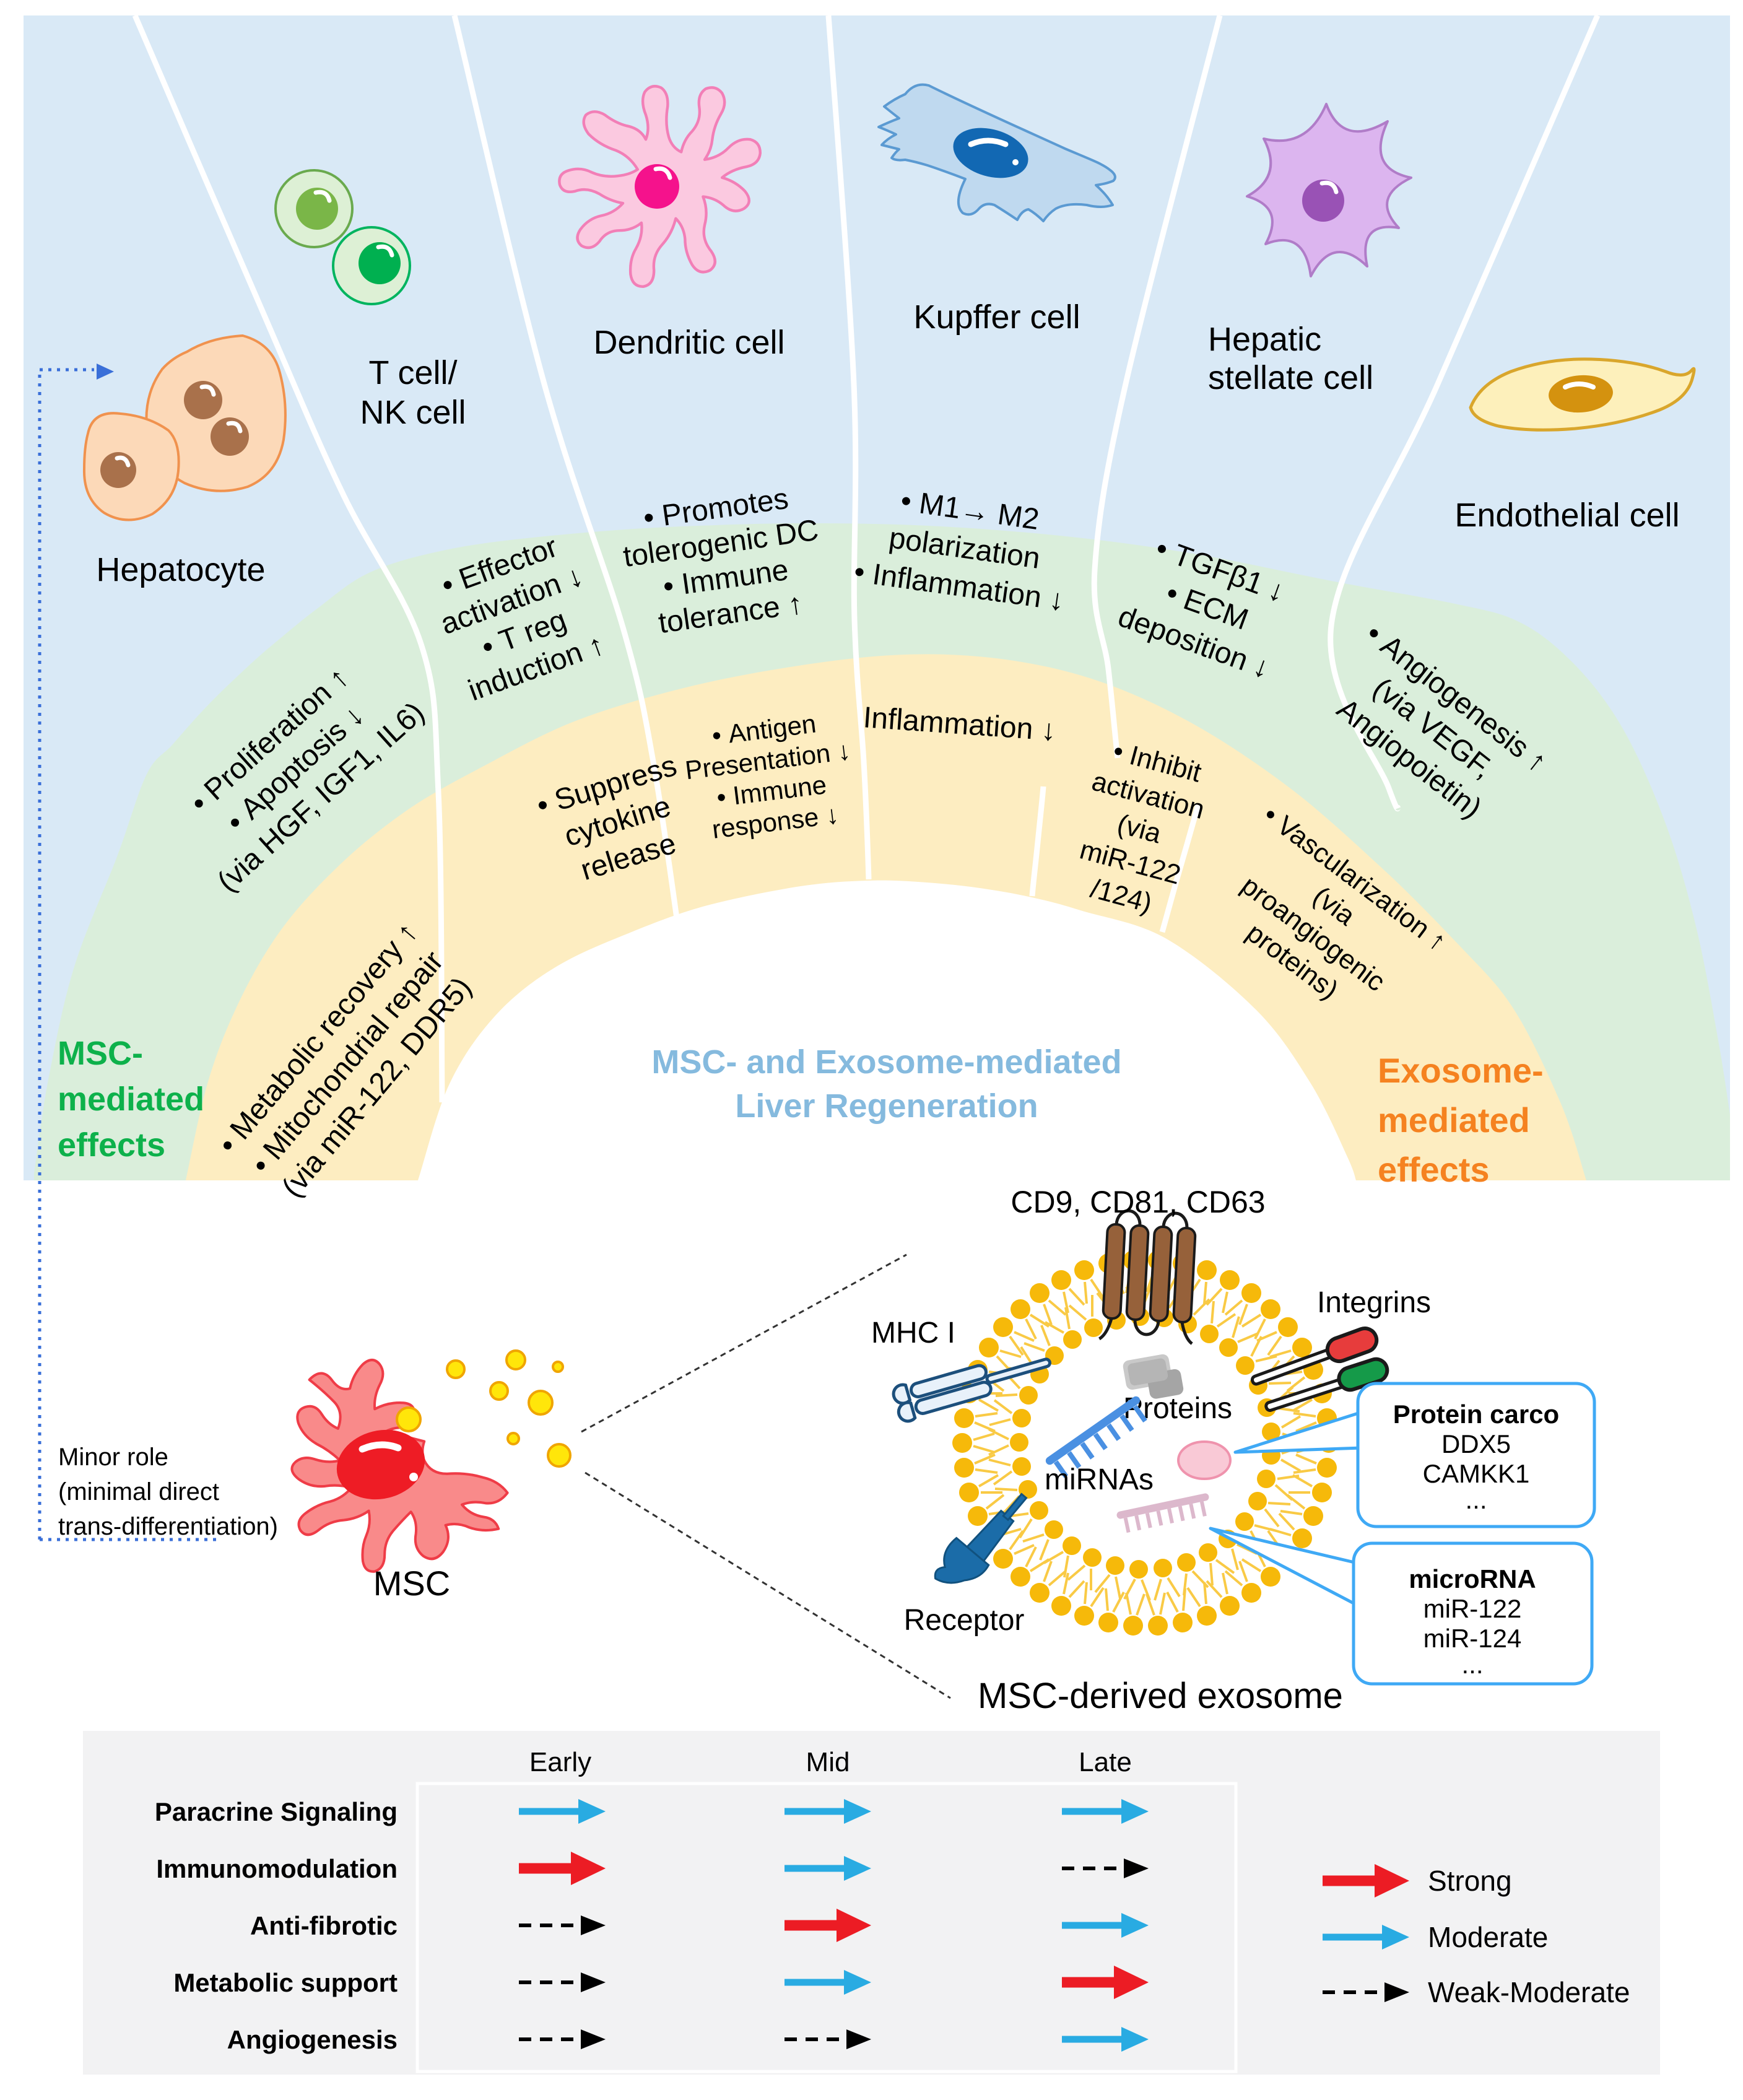 This screenshot has height=2100, width=1743. Describe the element at coordinates (277, 1868) in the screenshot. I see `svg-text: Immunomodulation` at that location.